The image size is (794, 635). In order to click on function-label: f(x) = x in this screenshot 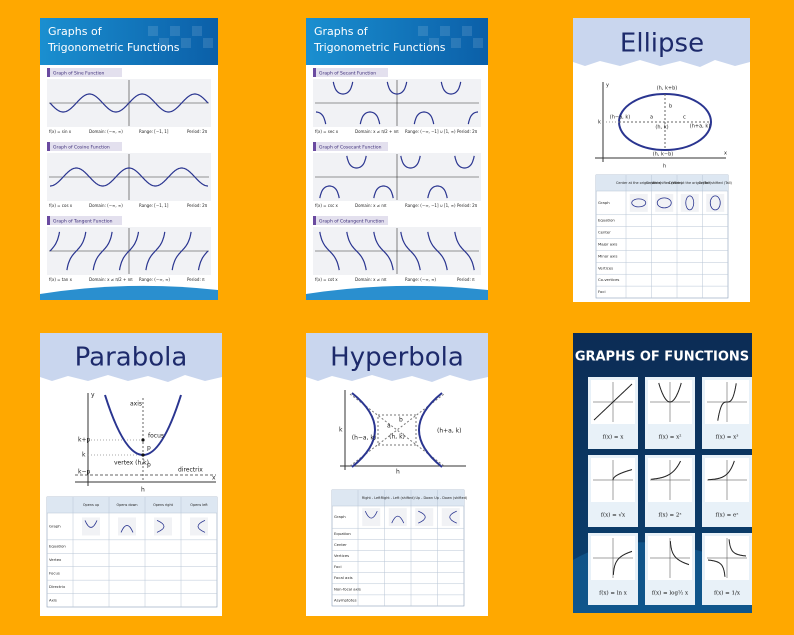, I will do `click(614, 437)`.